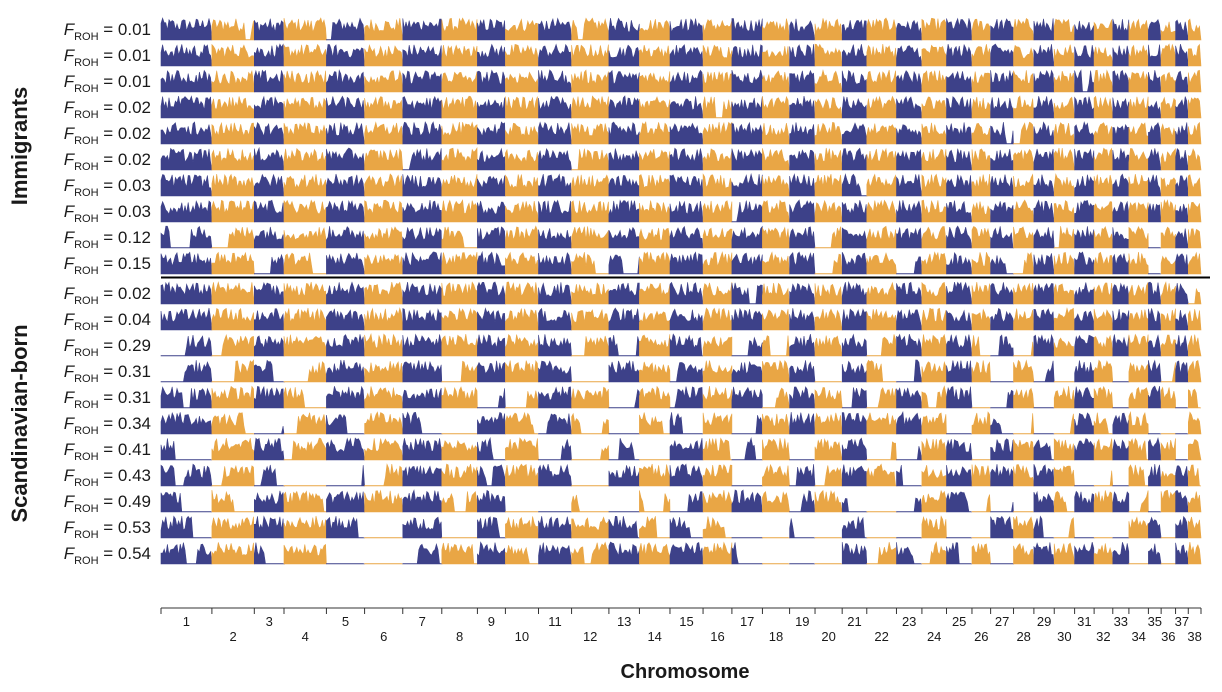 The width and height of the screenshot is (1222, 692). What do you see at coordinates (1138, 636) in the screenshot?
I see `chromosome-tick-label: 34` at bounding box center [1138, 636].